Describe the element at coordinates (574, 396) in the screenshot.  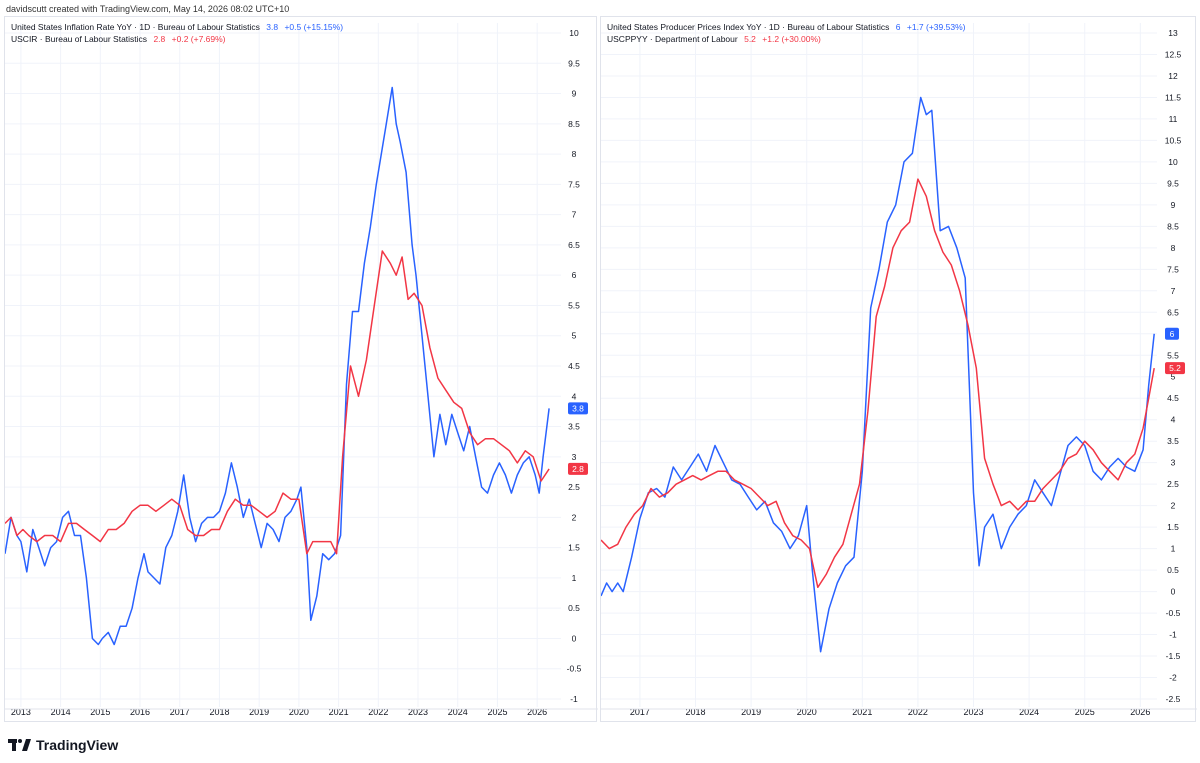
I see `y-tick-label: 4` at that location.